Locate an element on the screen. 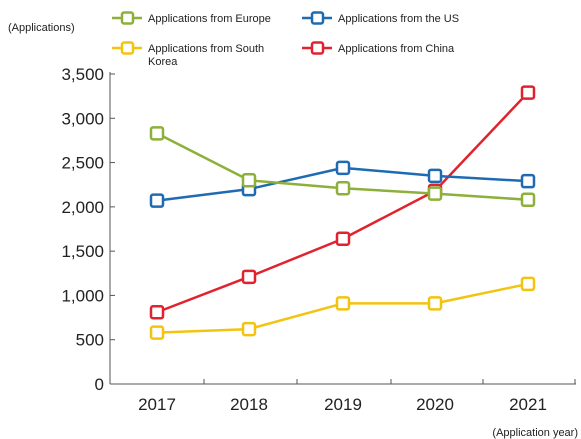 The image size is (581, 439). legend-label: Applications from the US is located at coordinates (398, 19).